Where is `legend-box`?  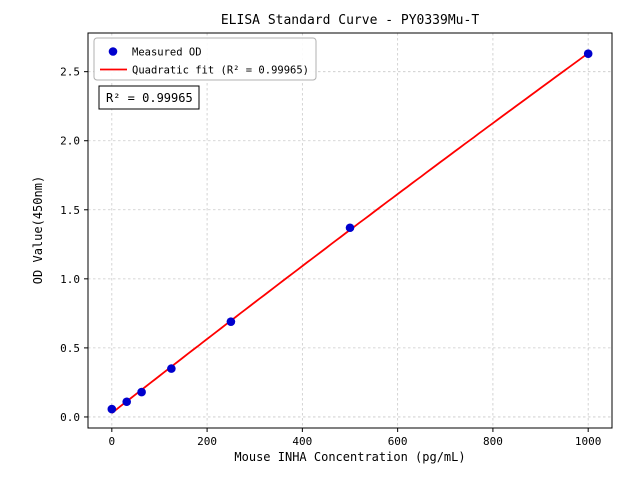
legend-box is located at coordinates (205, 59).